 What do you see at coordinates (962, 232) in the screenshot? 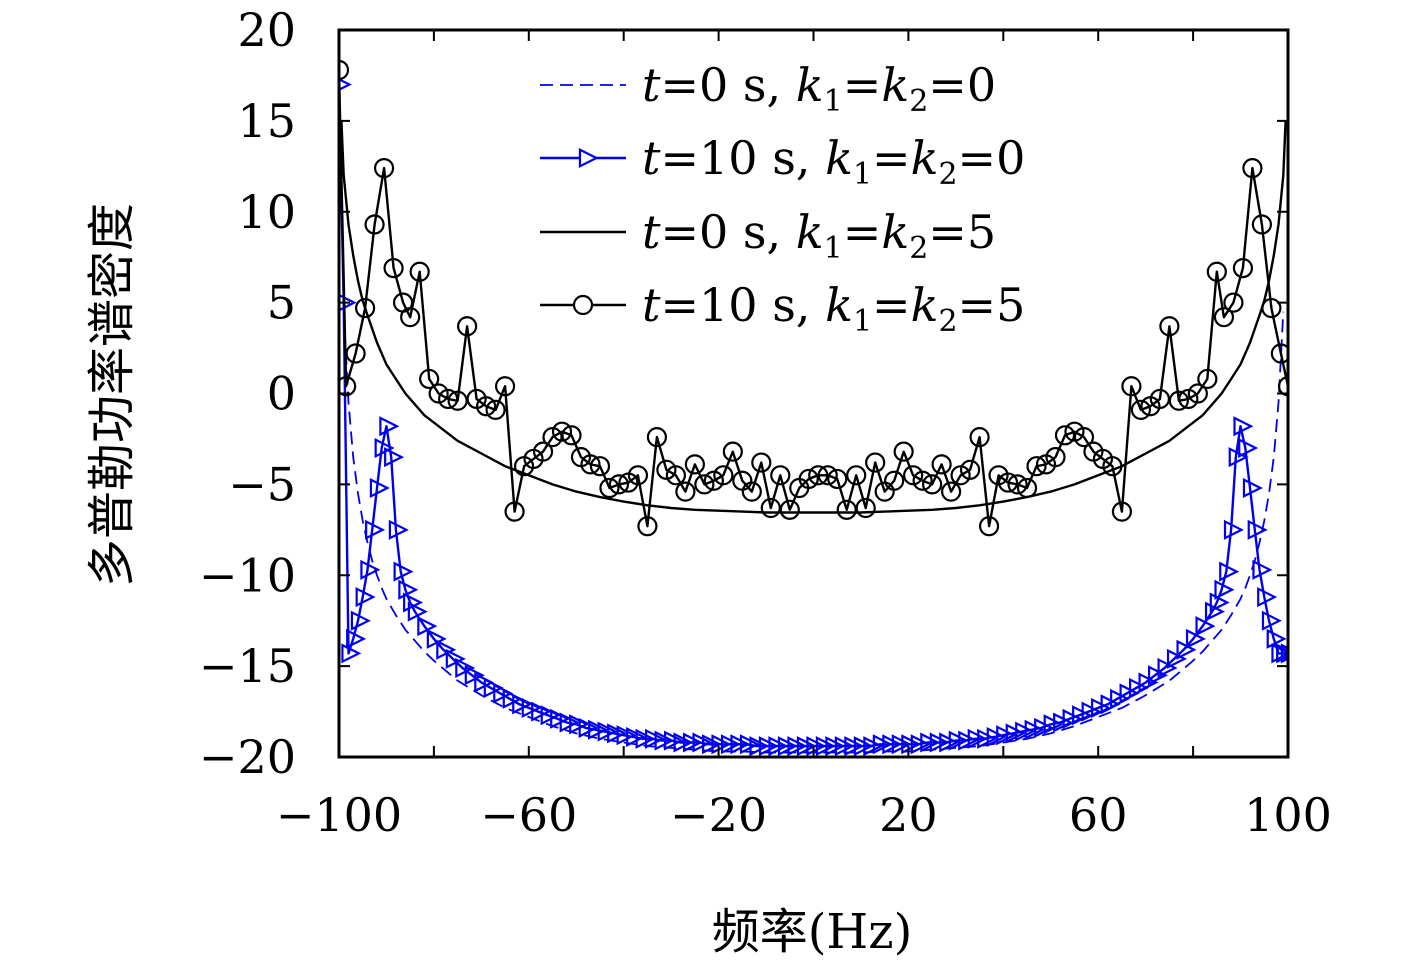
I see `legend-label-part: =5` at bounding box center [962, 232].